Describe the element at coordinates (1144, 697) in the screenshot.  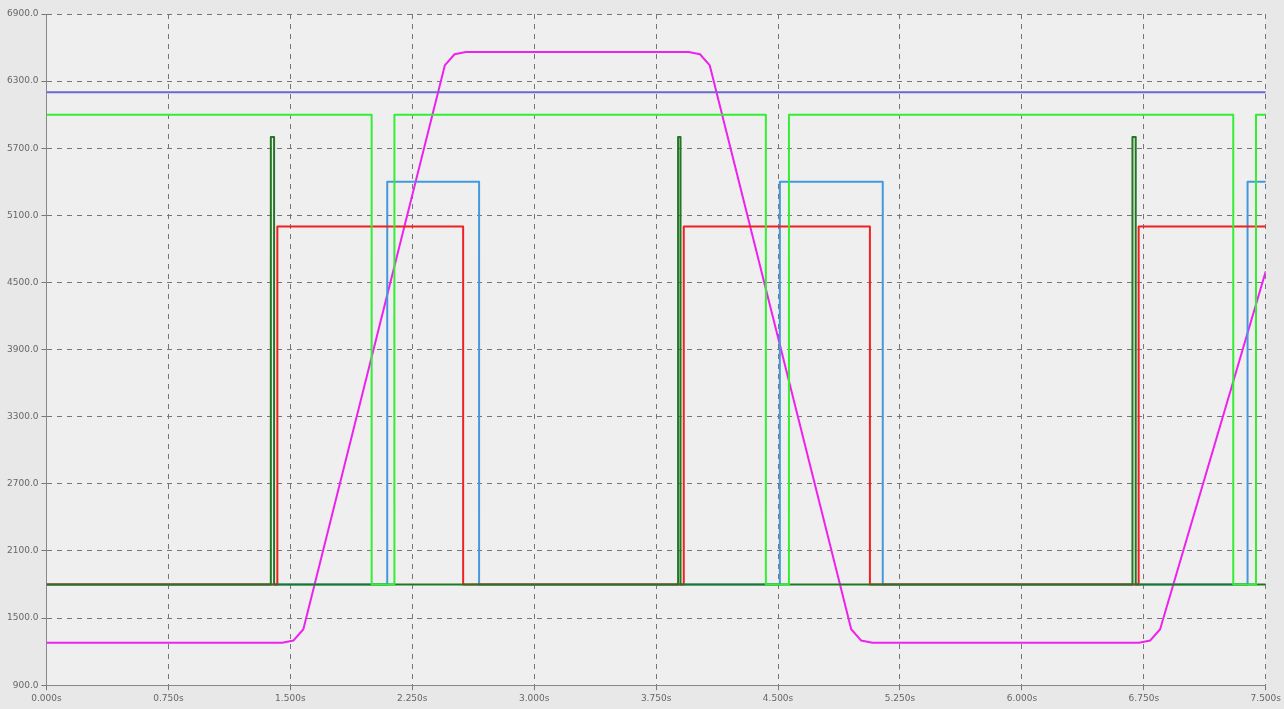
I see `x-tick-label: 6.750s` at that location.